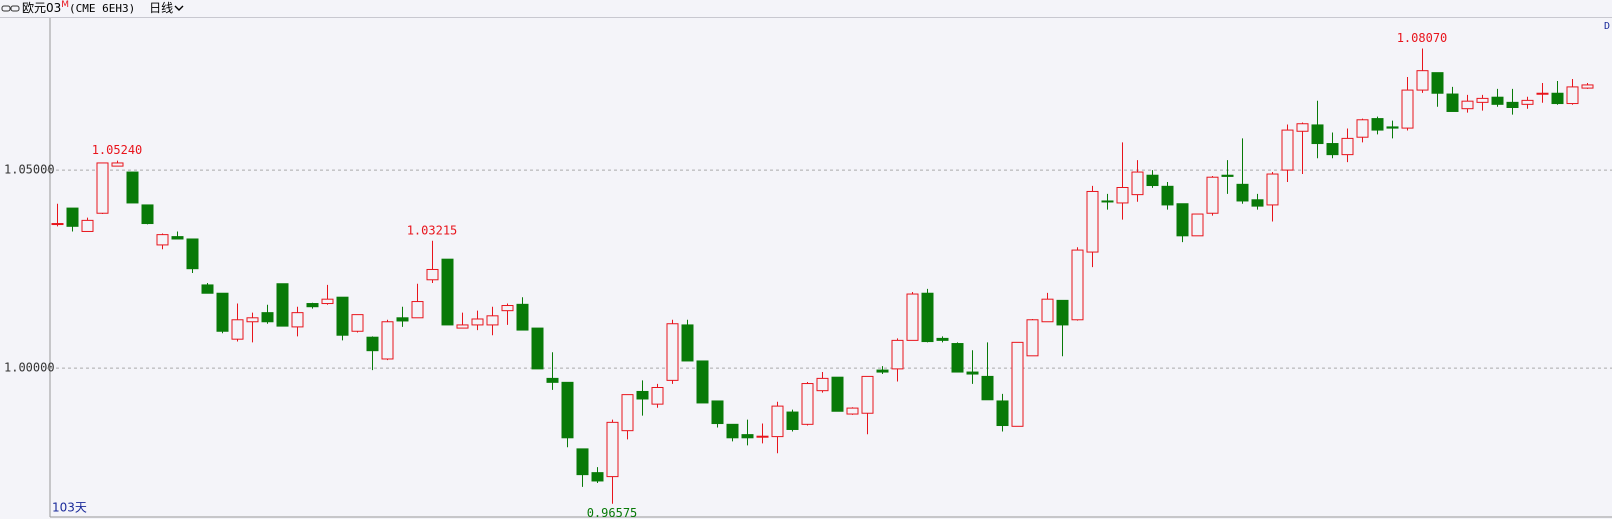 This screenshot has width=1612, height=519. Describe the element at coordinates (161, 8) in the screenshot. I see `period-selector: 日线` at that location.